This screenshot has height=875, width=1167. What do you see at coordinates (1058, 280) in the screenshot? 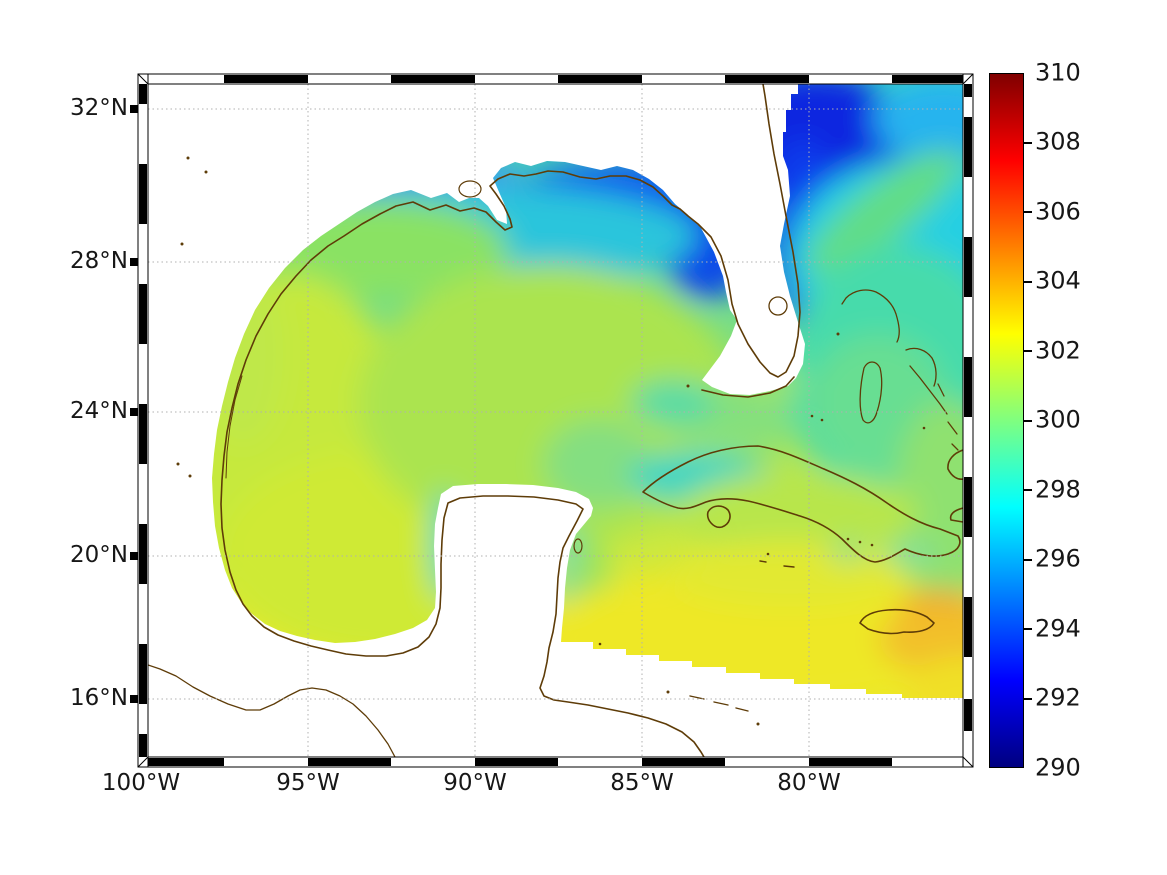
I see `colorbar-label-304: 304` at bounding box center [1058, 280].